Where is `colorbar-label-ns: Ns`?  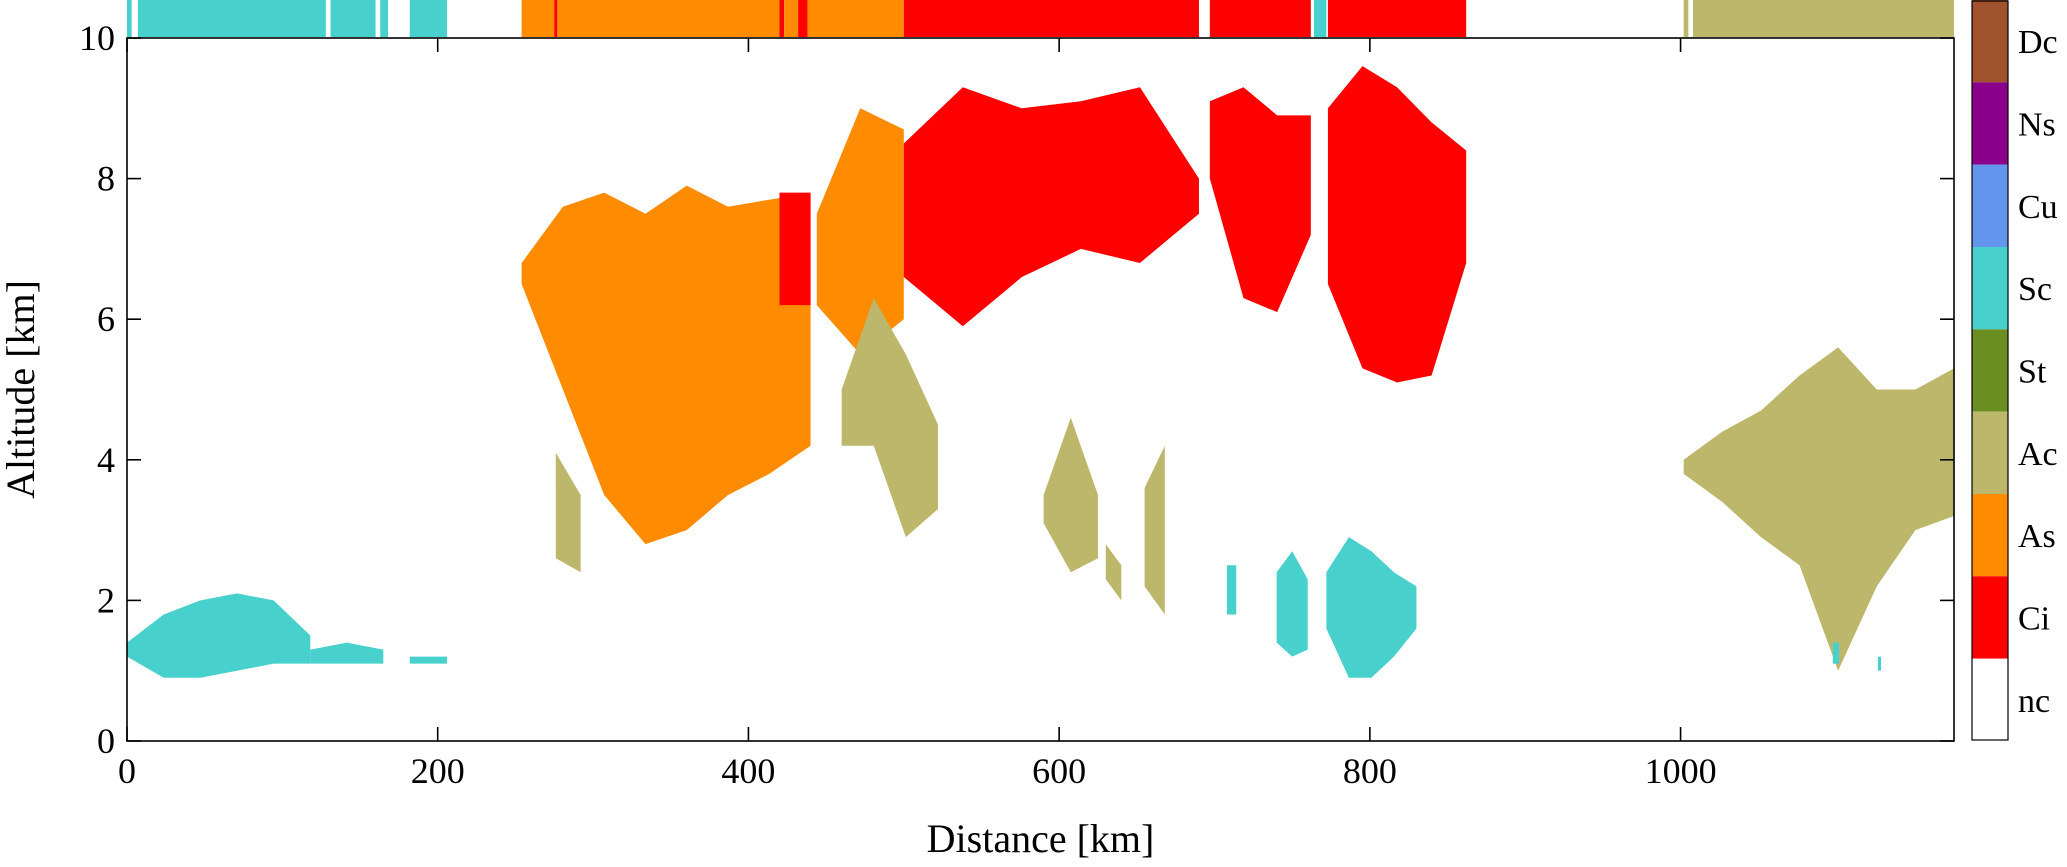 colorbar-label-ns: Ns is located at coordinates (2037, 125).